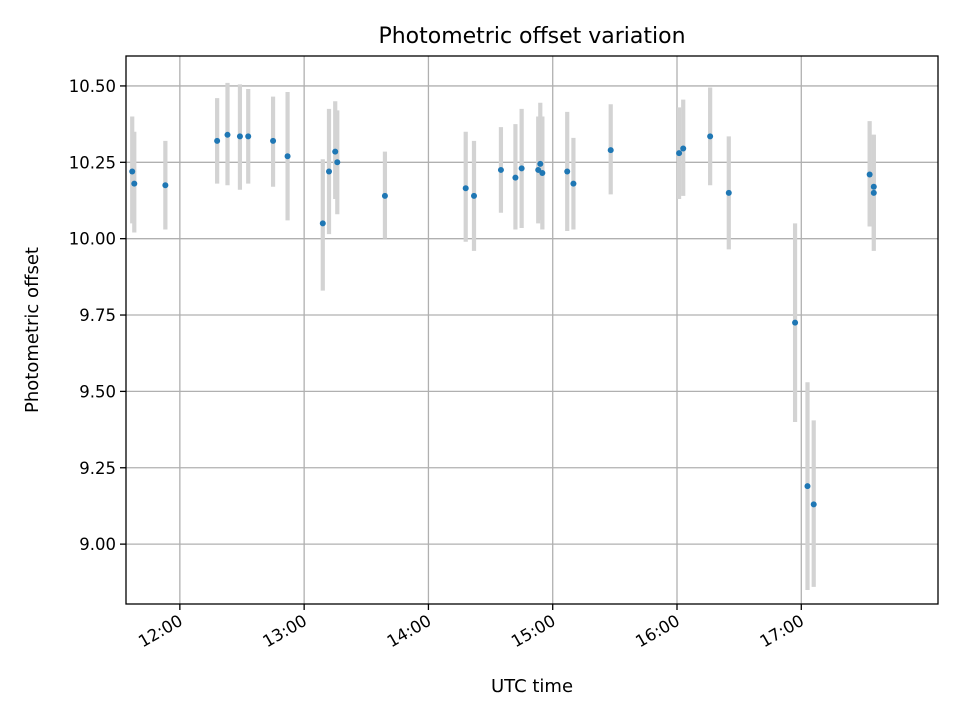  I want to click on x-tick-label: 13:00, so click(284, 631).